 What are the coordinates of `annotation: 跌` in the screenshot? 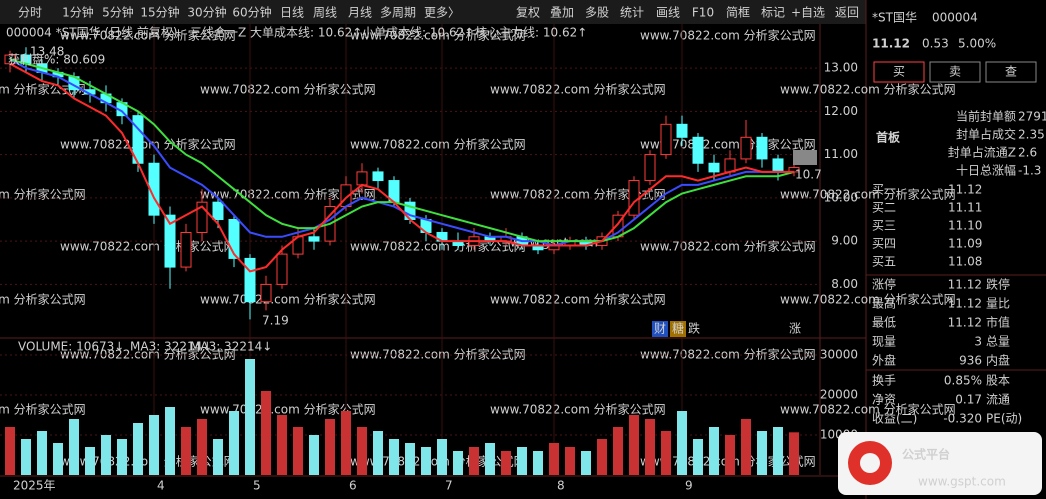 It's located at (694, 328).